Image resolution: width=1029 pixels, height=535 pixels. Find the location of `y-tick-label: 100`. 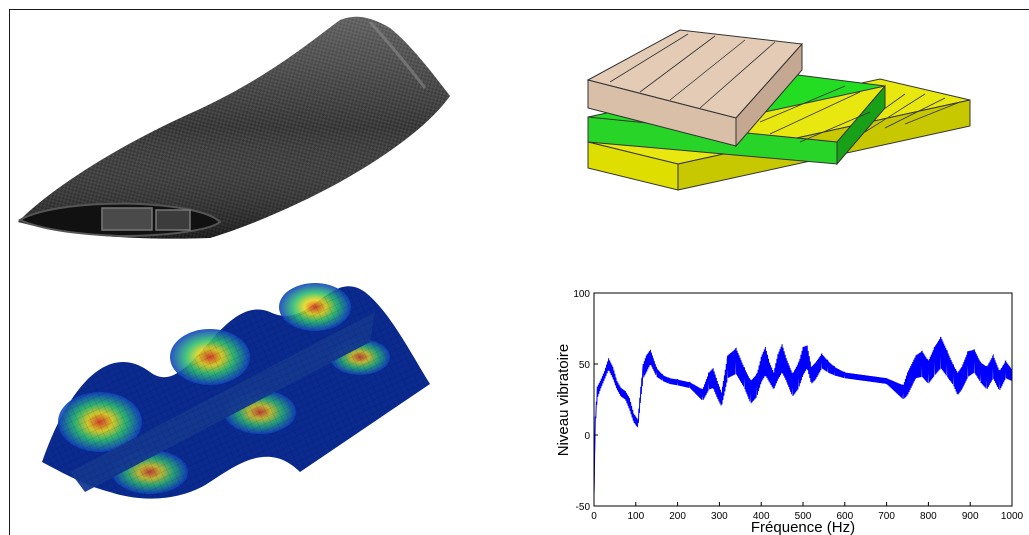

y-tick-label: 100 is located at coordinates (581, 294).